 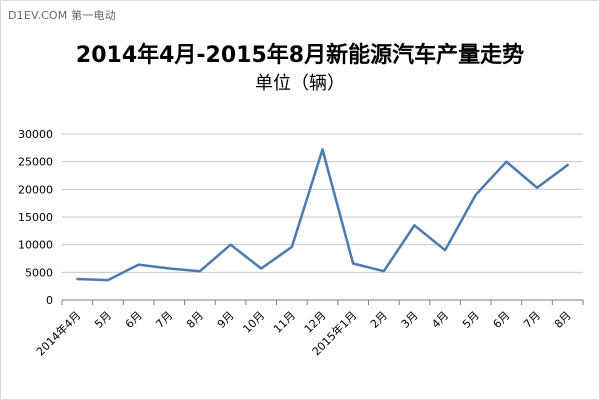 I want to click on y-tick-label: 0, so click(x=49, y=300).